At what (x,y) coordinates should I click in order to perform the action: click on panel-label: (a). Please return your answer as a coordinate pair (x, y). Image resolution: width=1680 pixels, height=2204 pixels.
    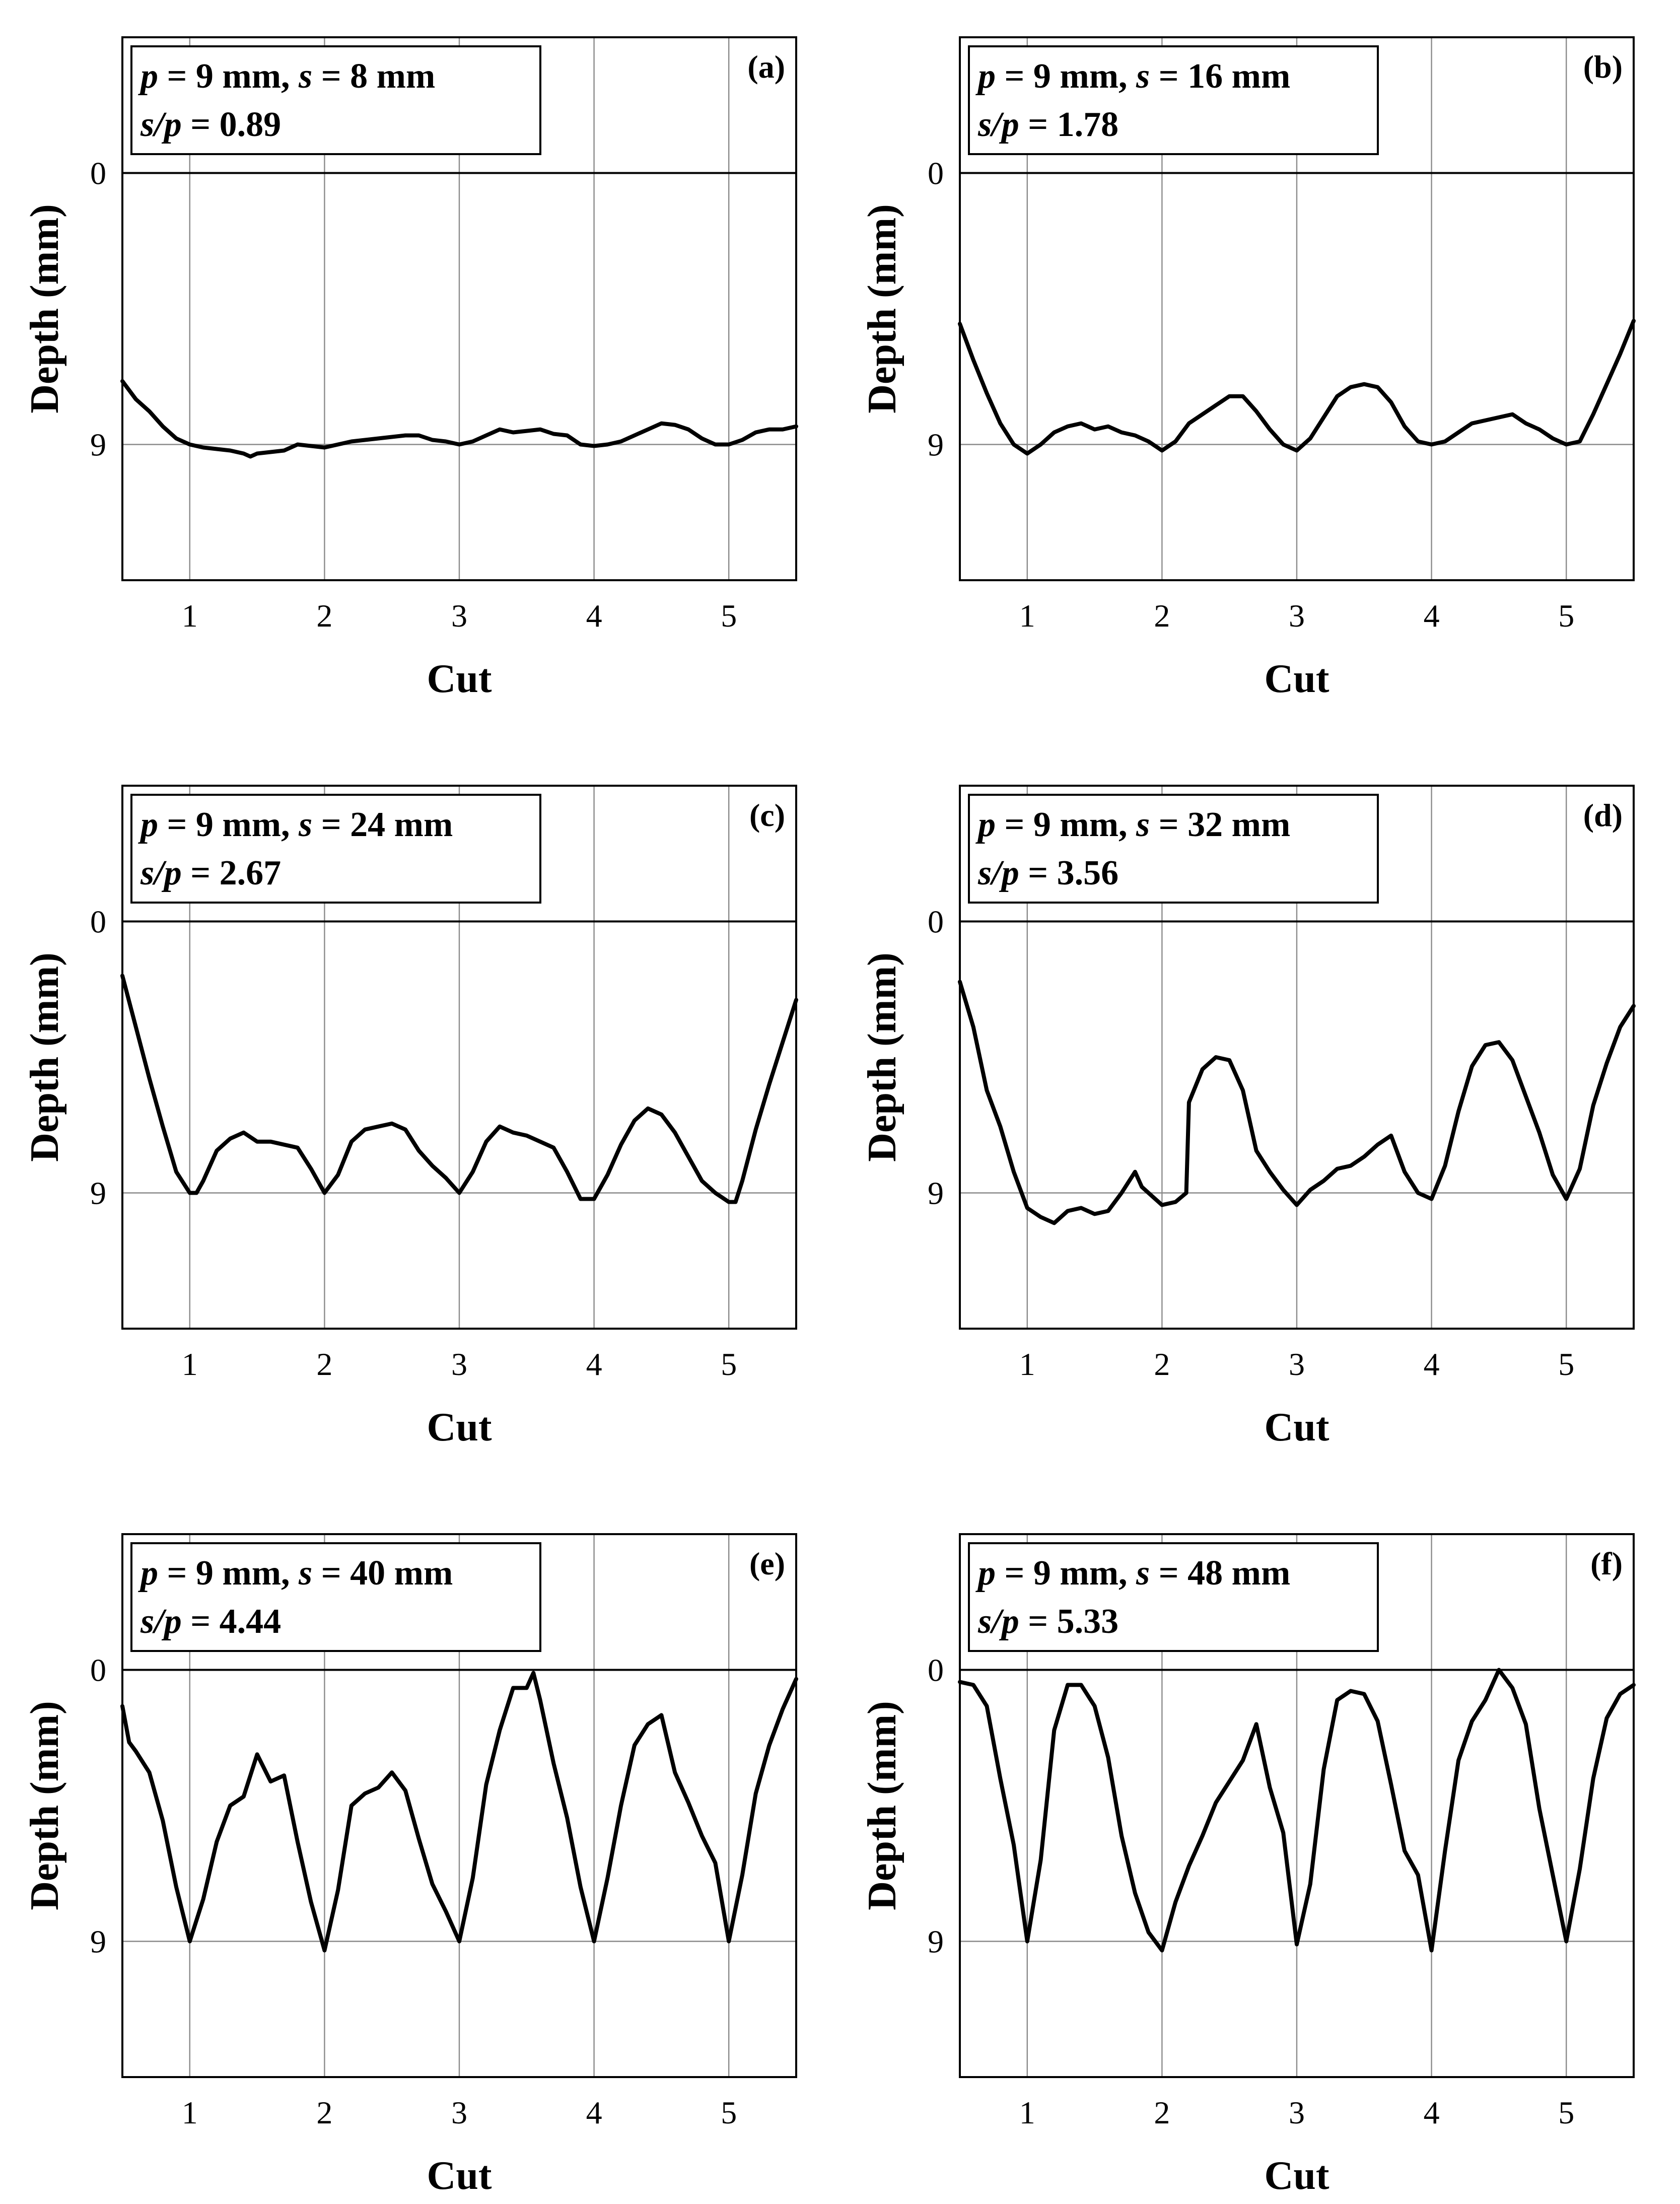
    Looking at the image, I should click on (766, 67).